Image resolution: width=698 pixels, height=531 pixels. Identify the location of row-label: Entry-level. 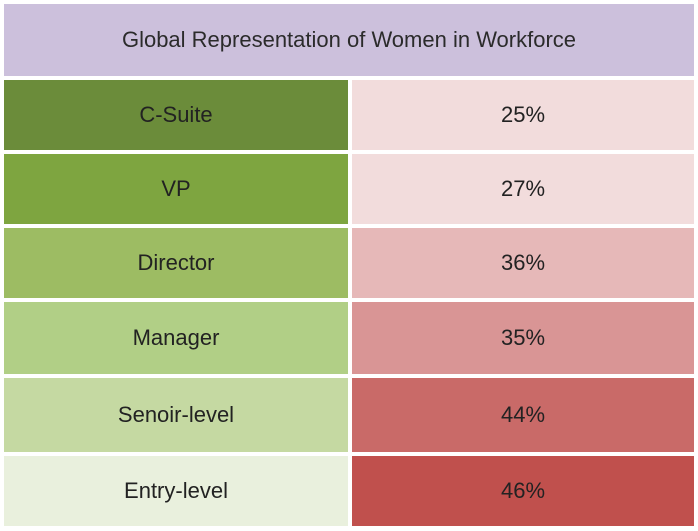
(176, 491).